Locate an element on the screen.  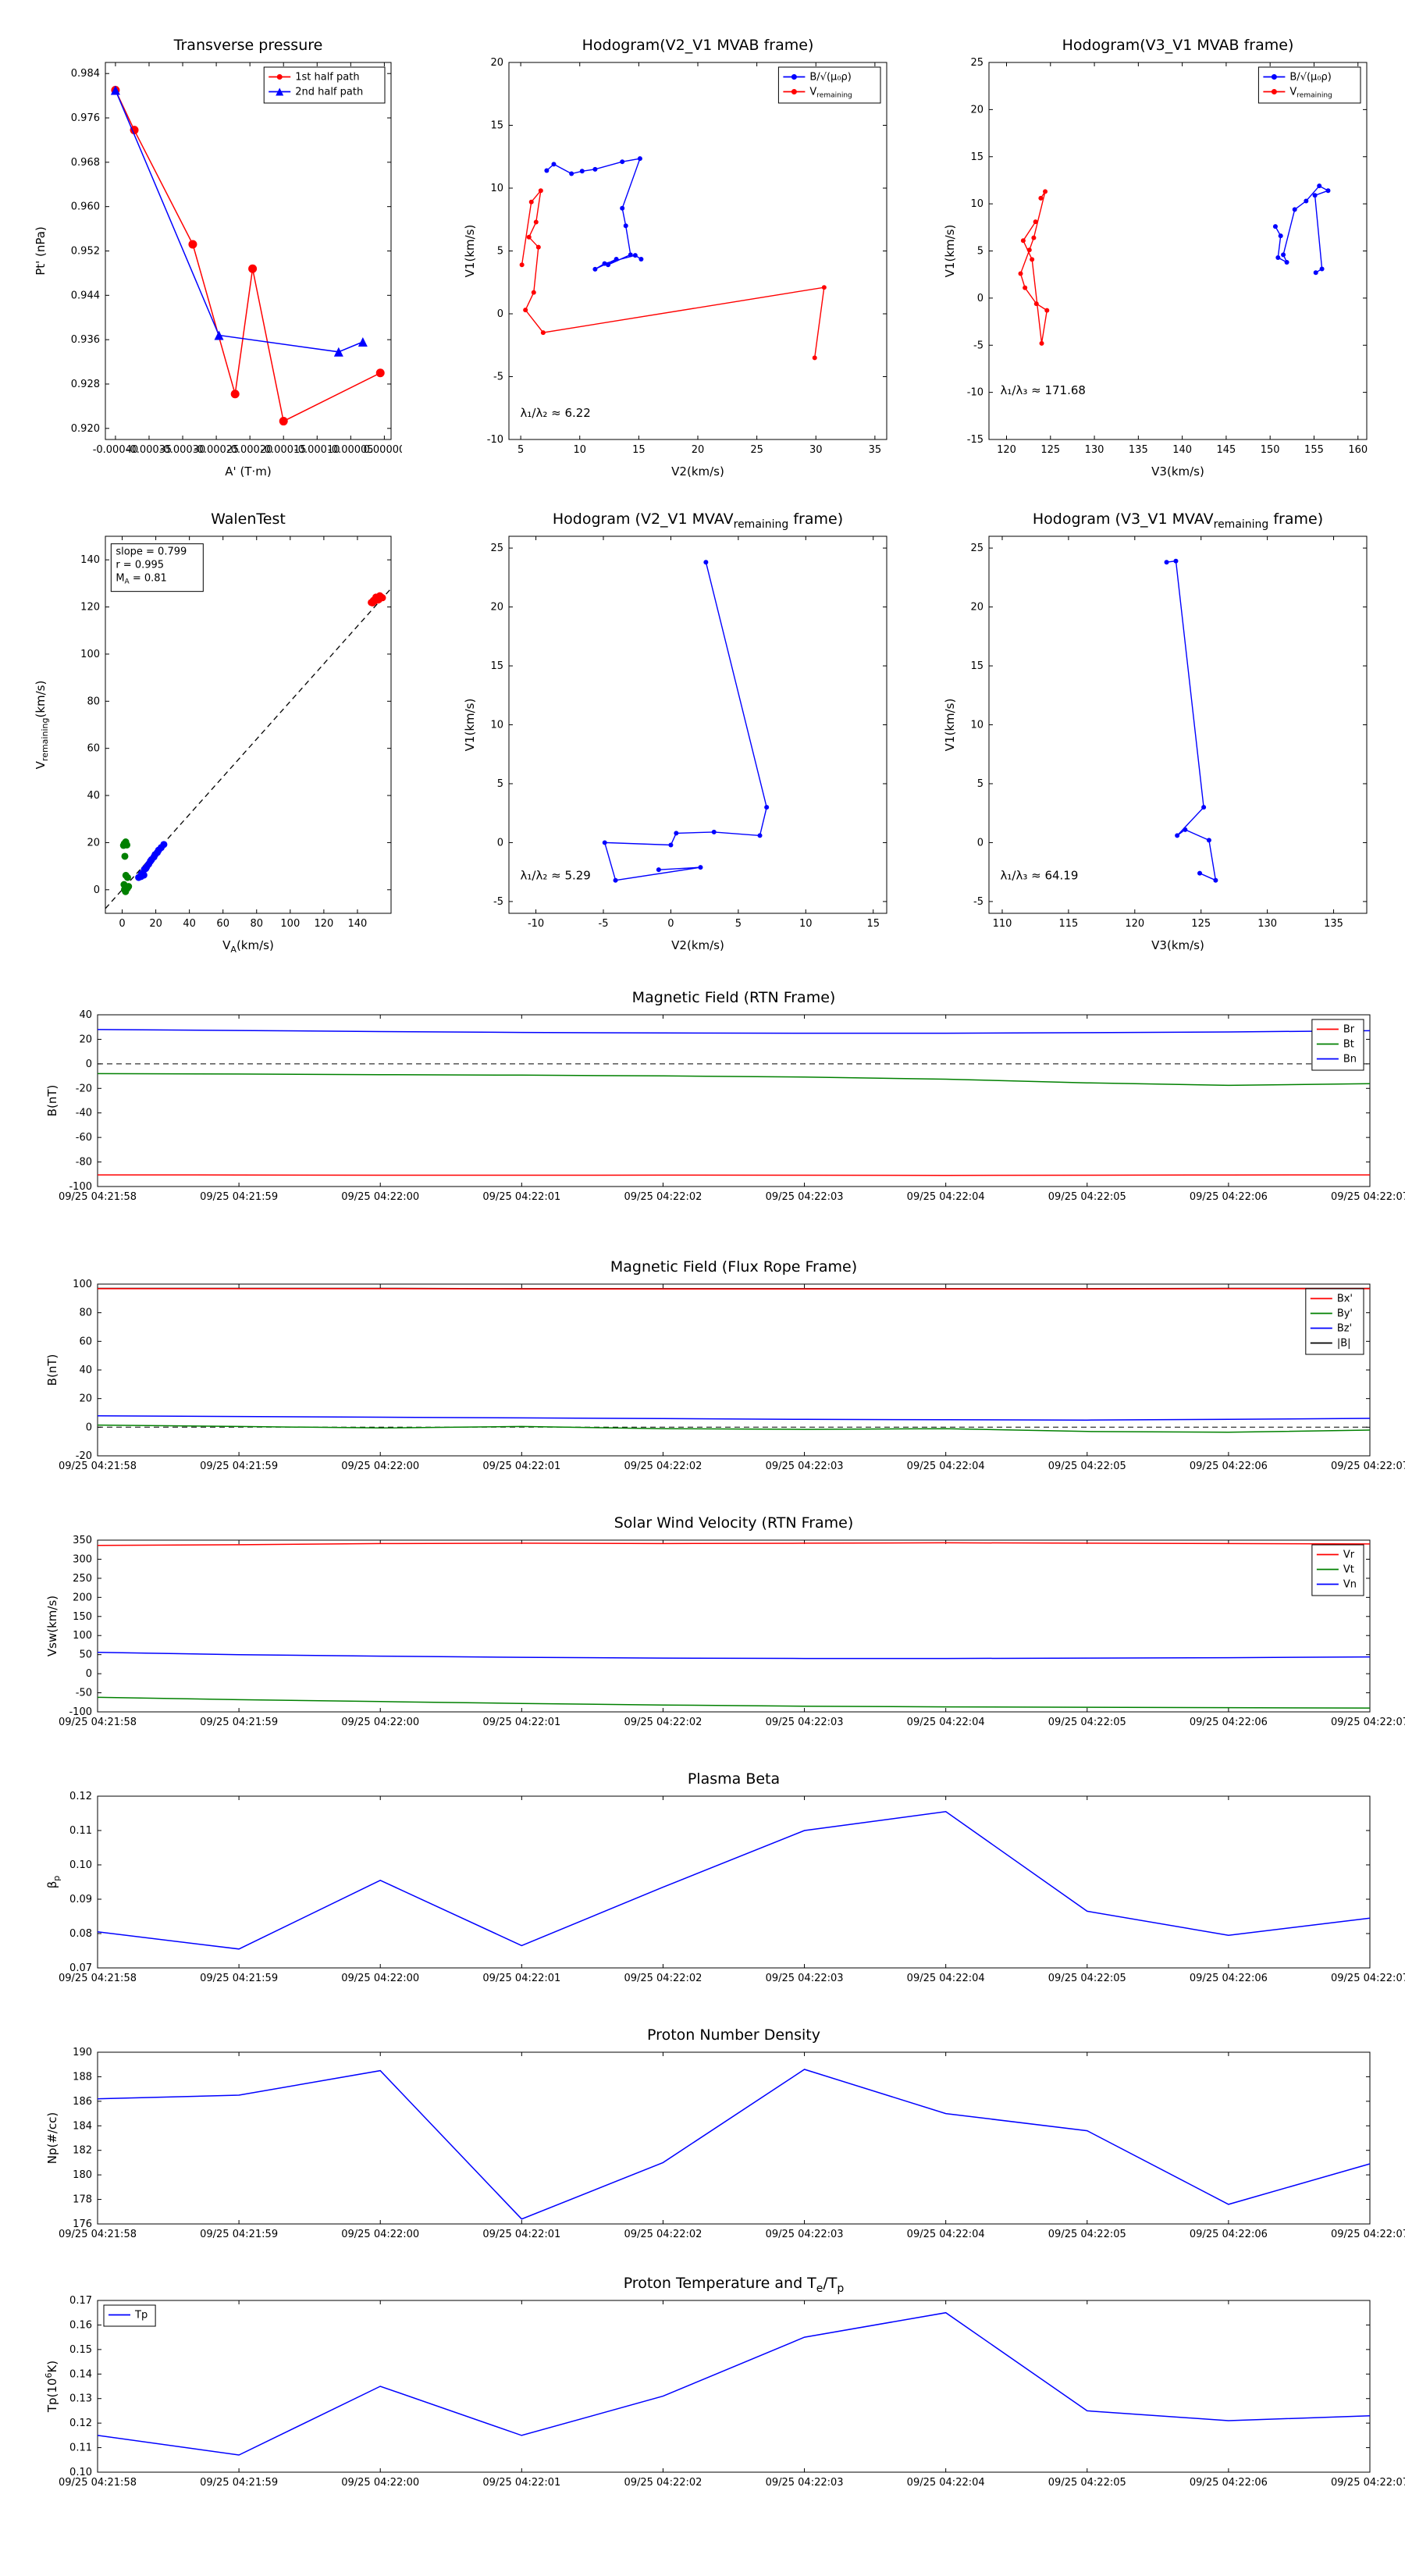
y-tick-label: 0.09 is located at coordinates (81, 1899).